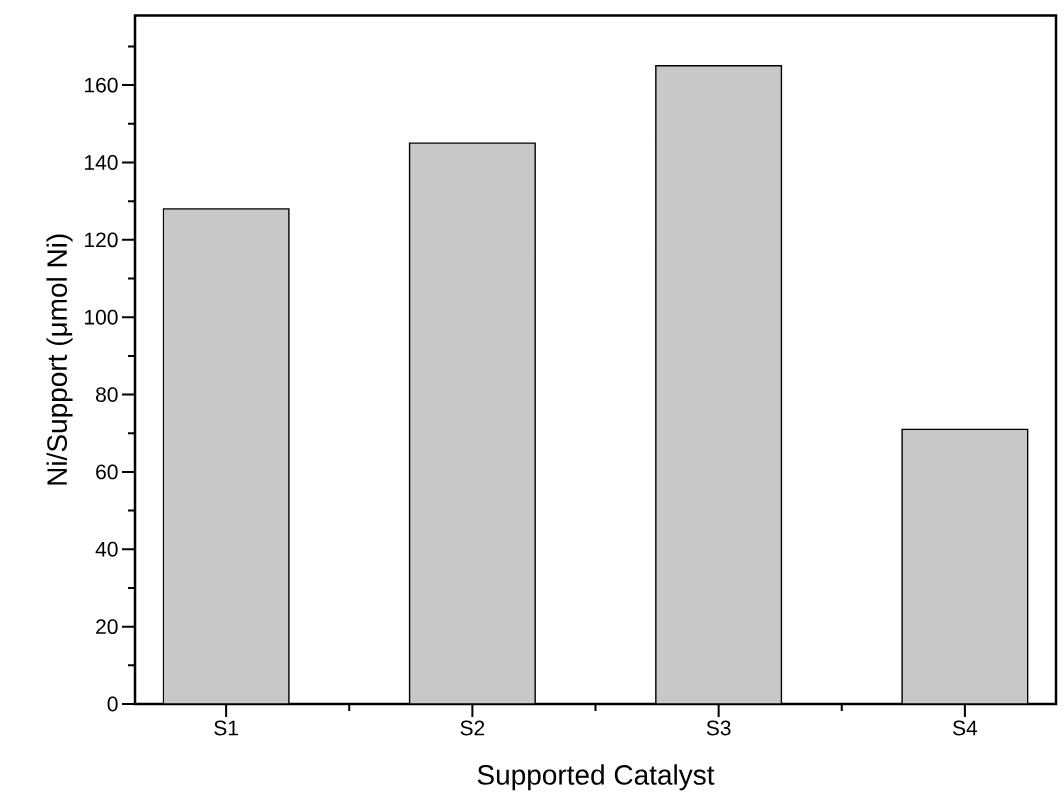  Describe the element at coordinates (106, 549) in the screenshot. I see `y-tick-label: 40` at that location.